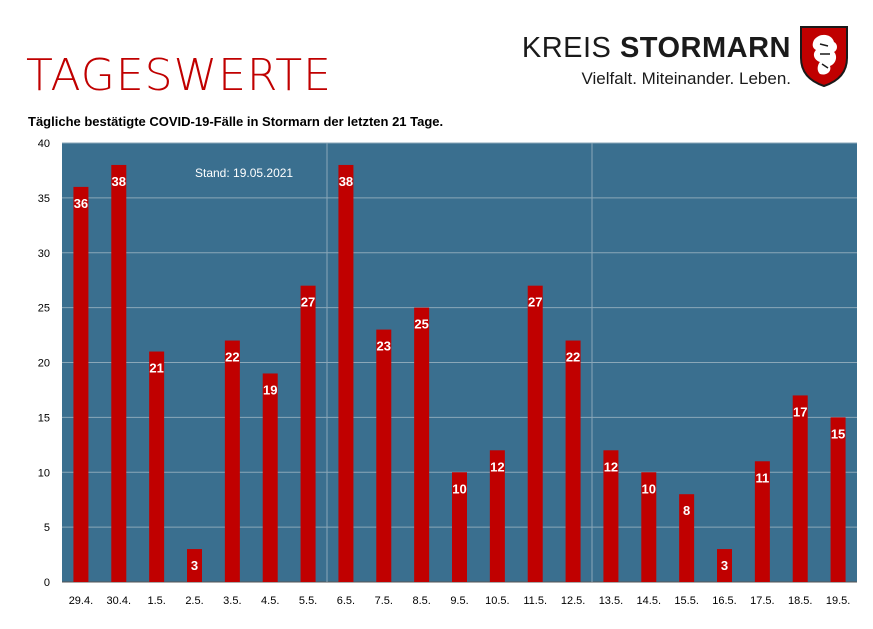 The image size is (873, 629). I want to click on x-tick-label: 8.5., so click(421, 601).